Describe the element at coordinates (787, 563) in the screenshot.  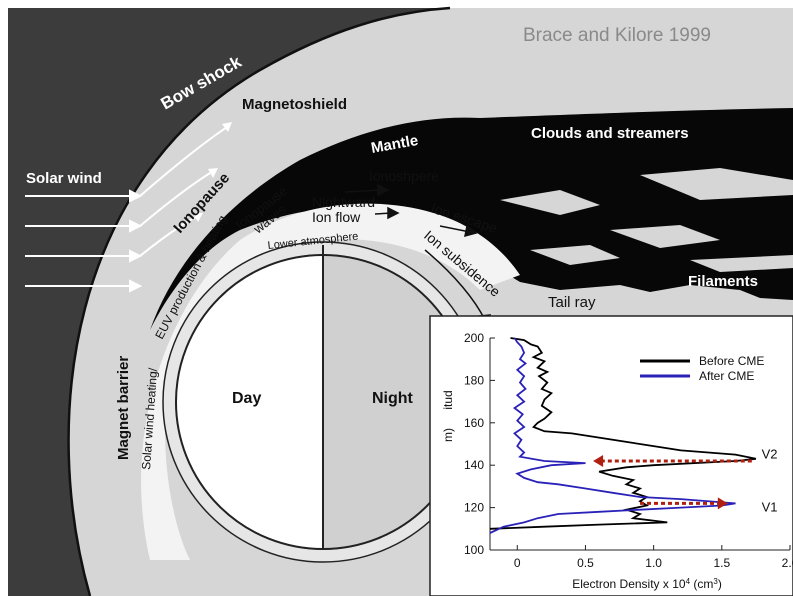
I see `chart-xtick-label: 2.0` at that location.